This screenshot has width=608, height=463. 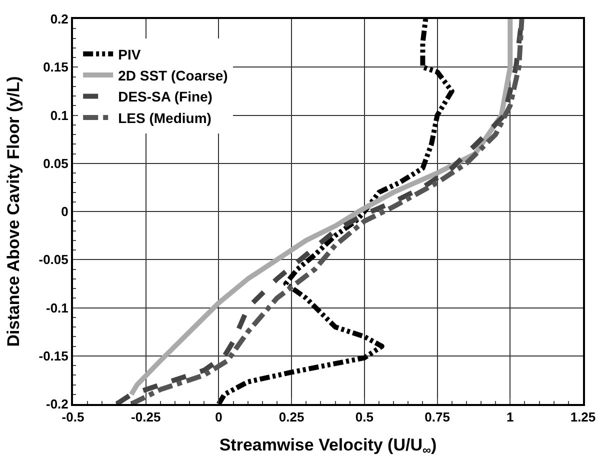 What do you see at coordinates (130, 54) in the screenshot?
I see `legend-label: PIV` at bounding box center [130, 54].